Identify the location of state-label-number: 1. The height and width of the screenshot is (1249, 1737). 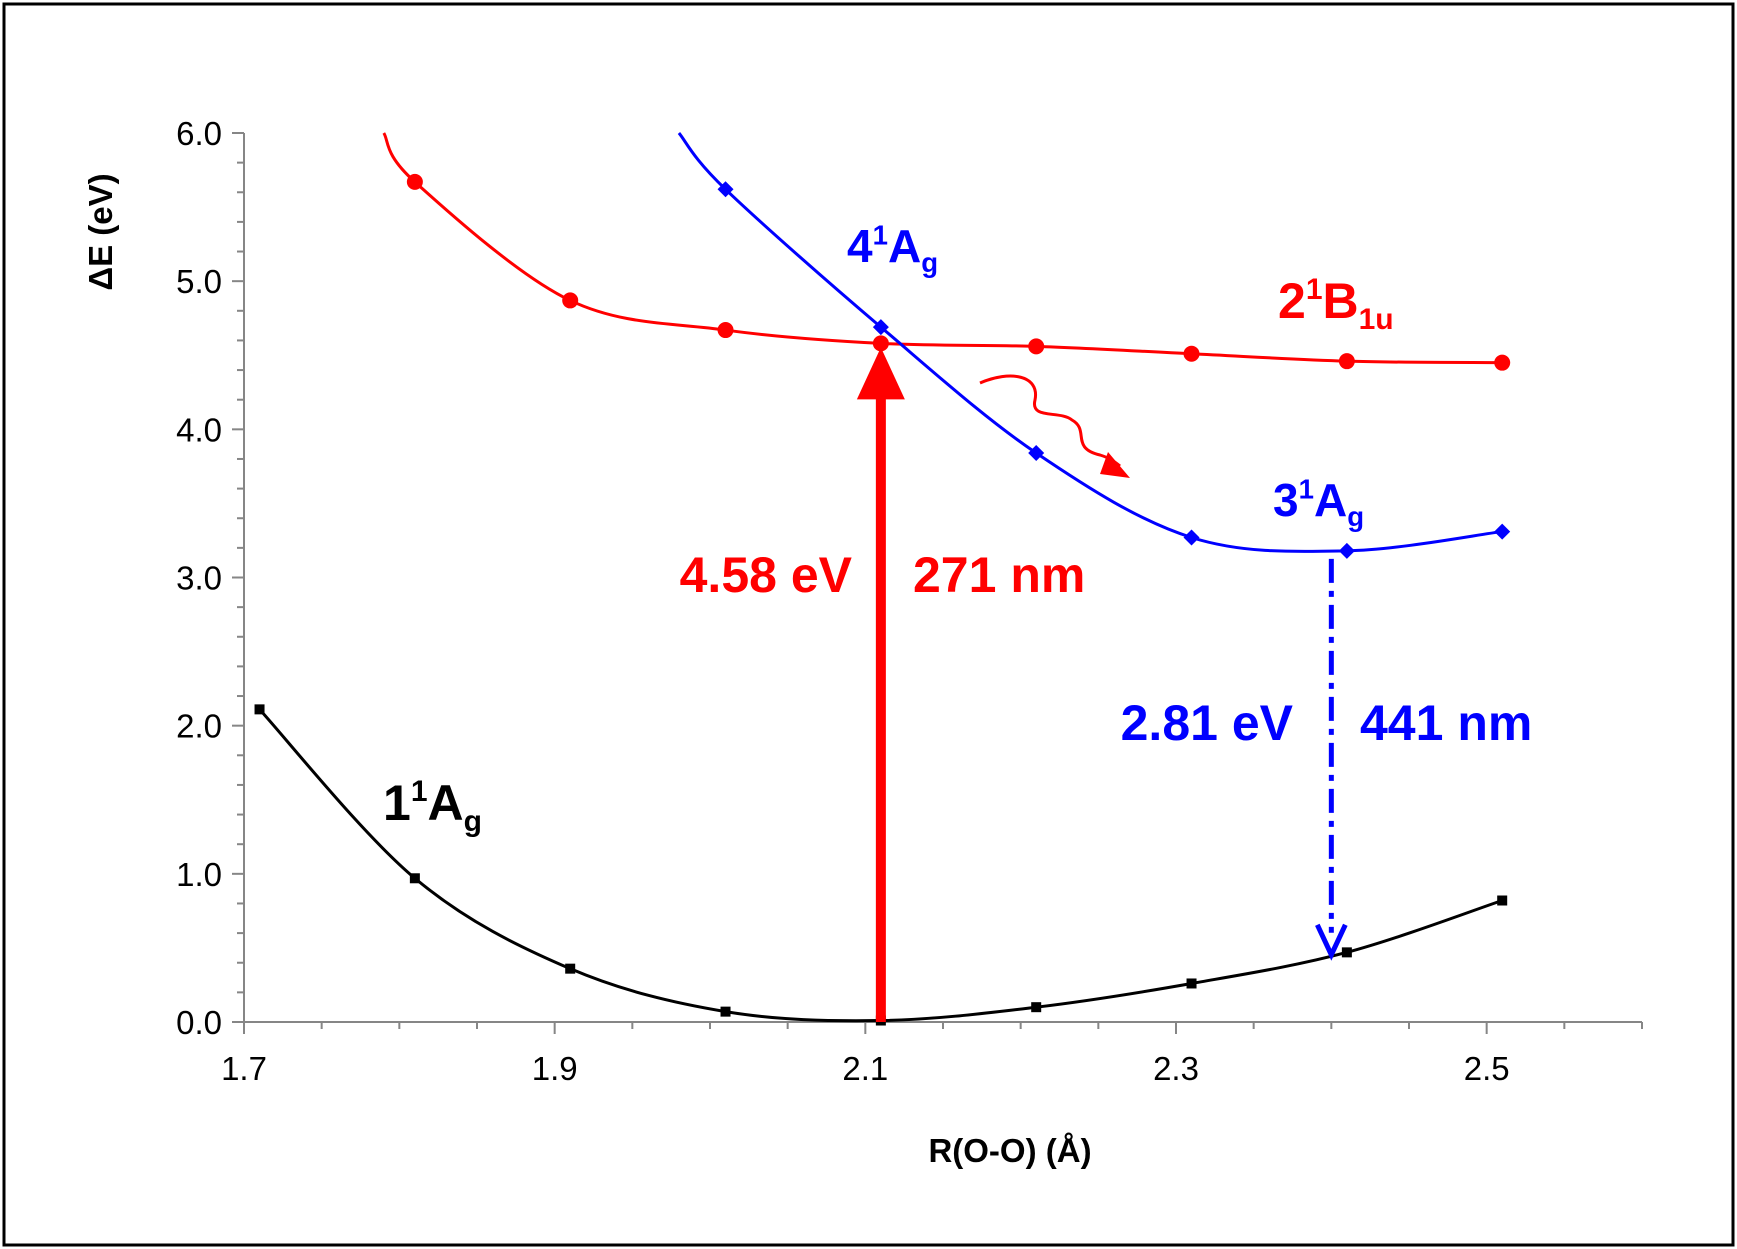
(397, 803).